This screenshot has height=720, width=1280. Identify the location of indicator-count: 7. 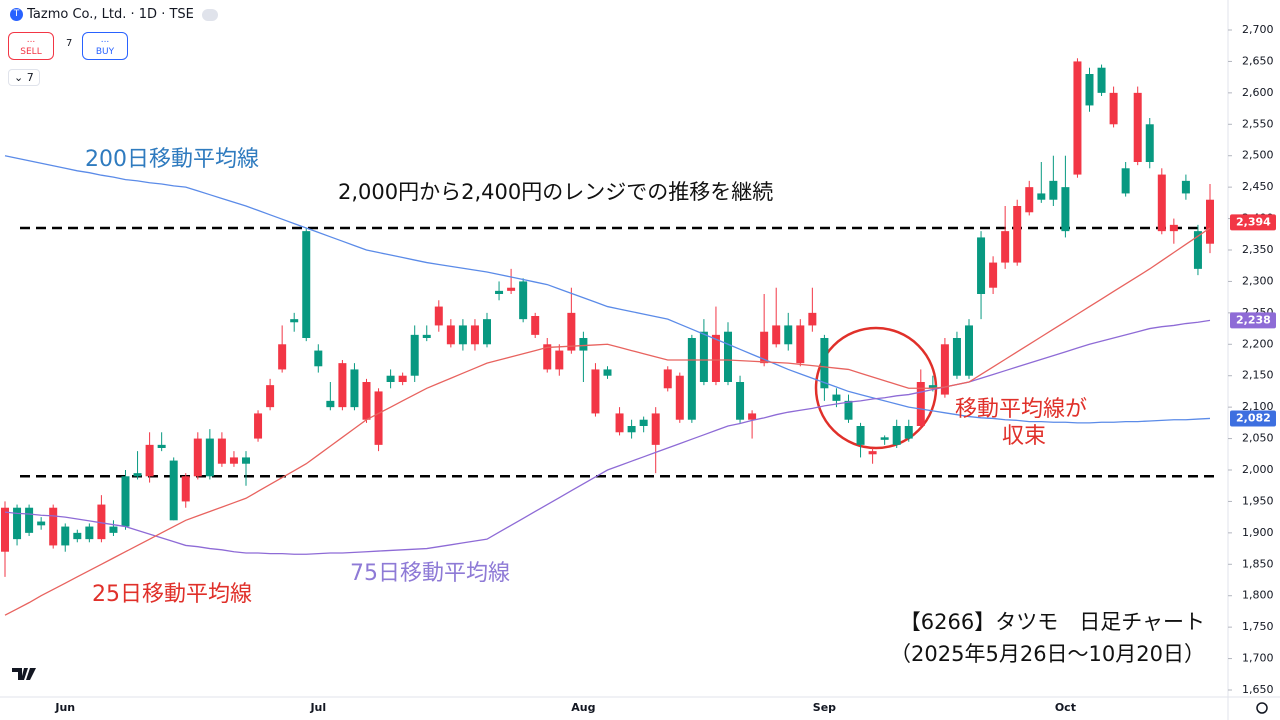
(30, 77).